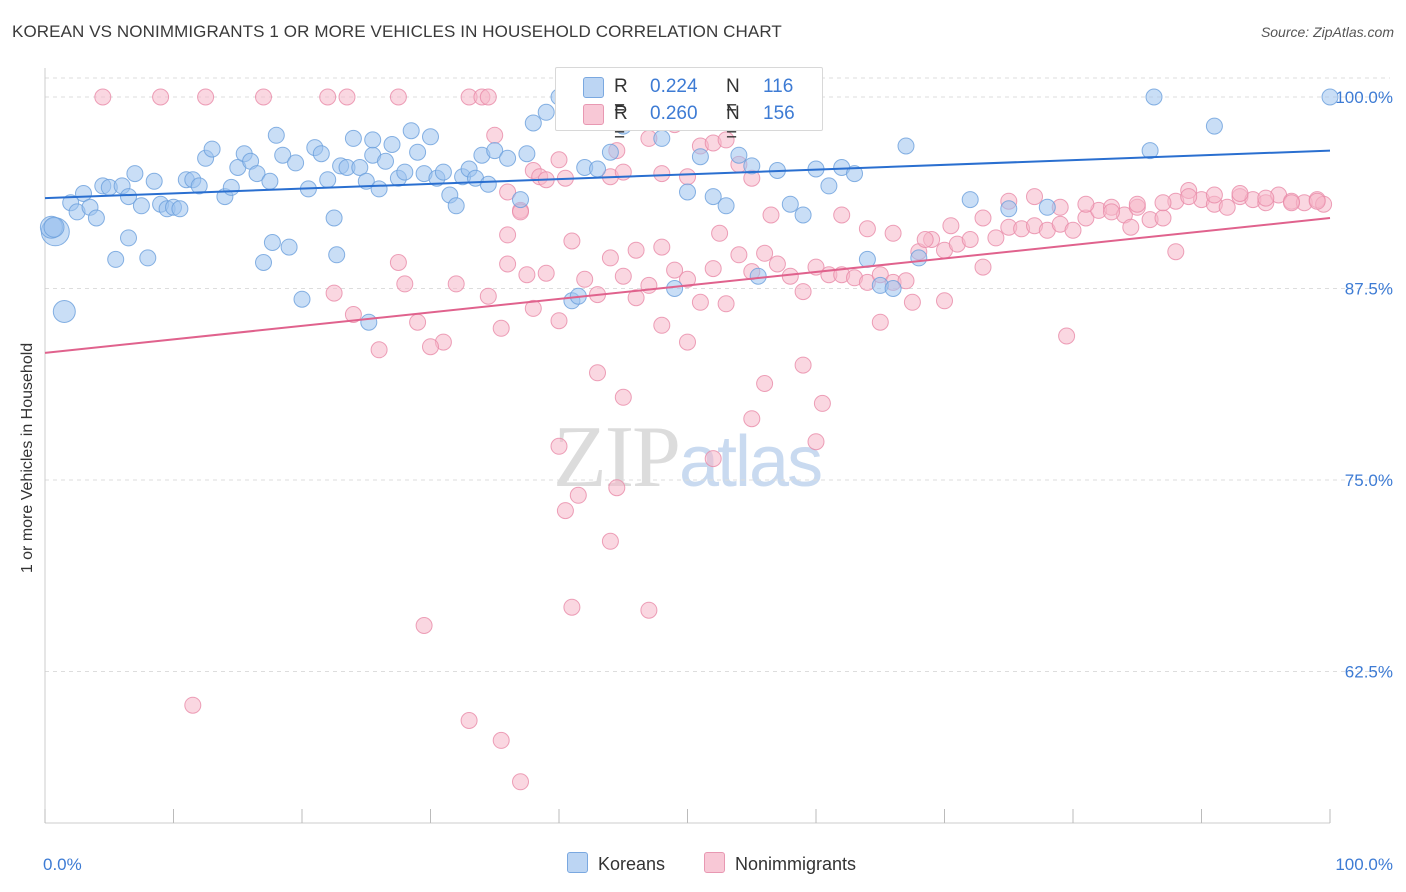 The width and height of the screenshot is (1406, 892). Describe the element at coordinates (714, 862) in the screenshot. I see `bottom-legend-swatch-nonimmigrants` at that location.